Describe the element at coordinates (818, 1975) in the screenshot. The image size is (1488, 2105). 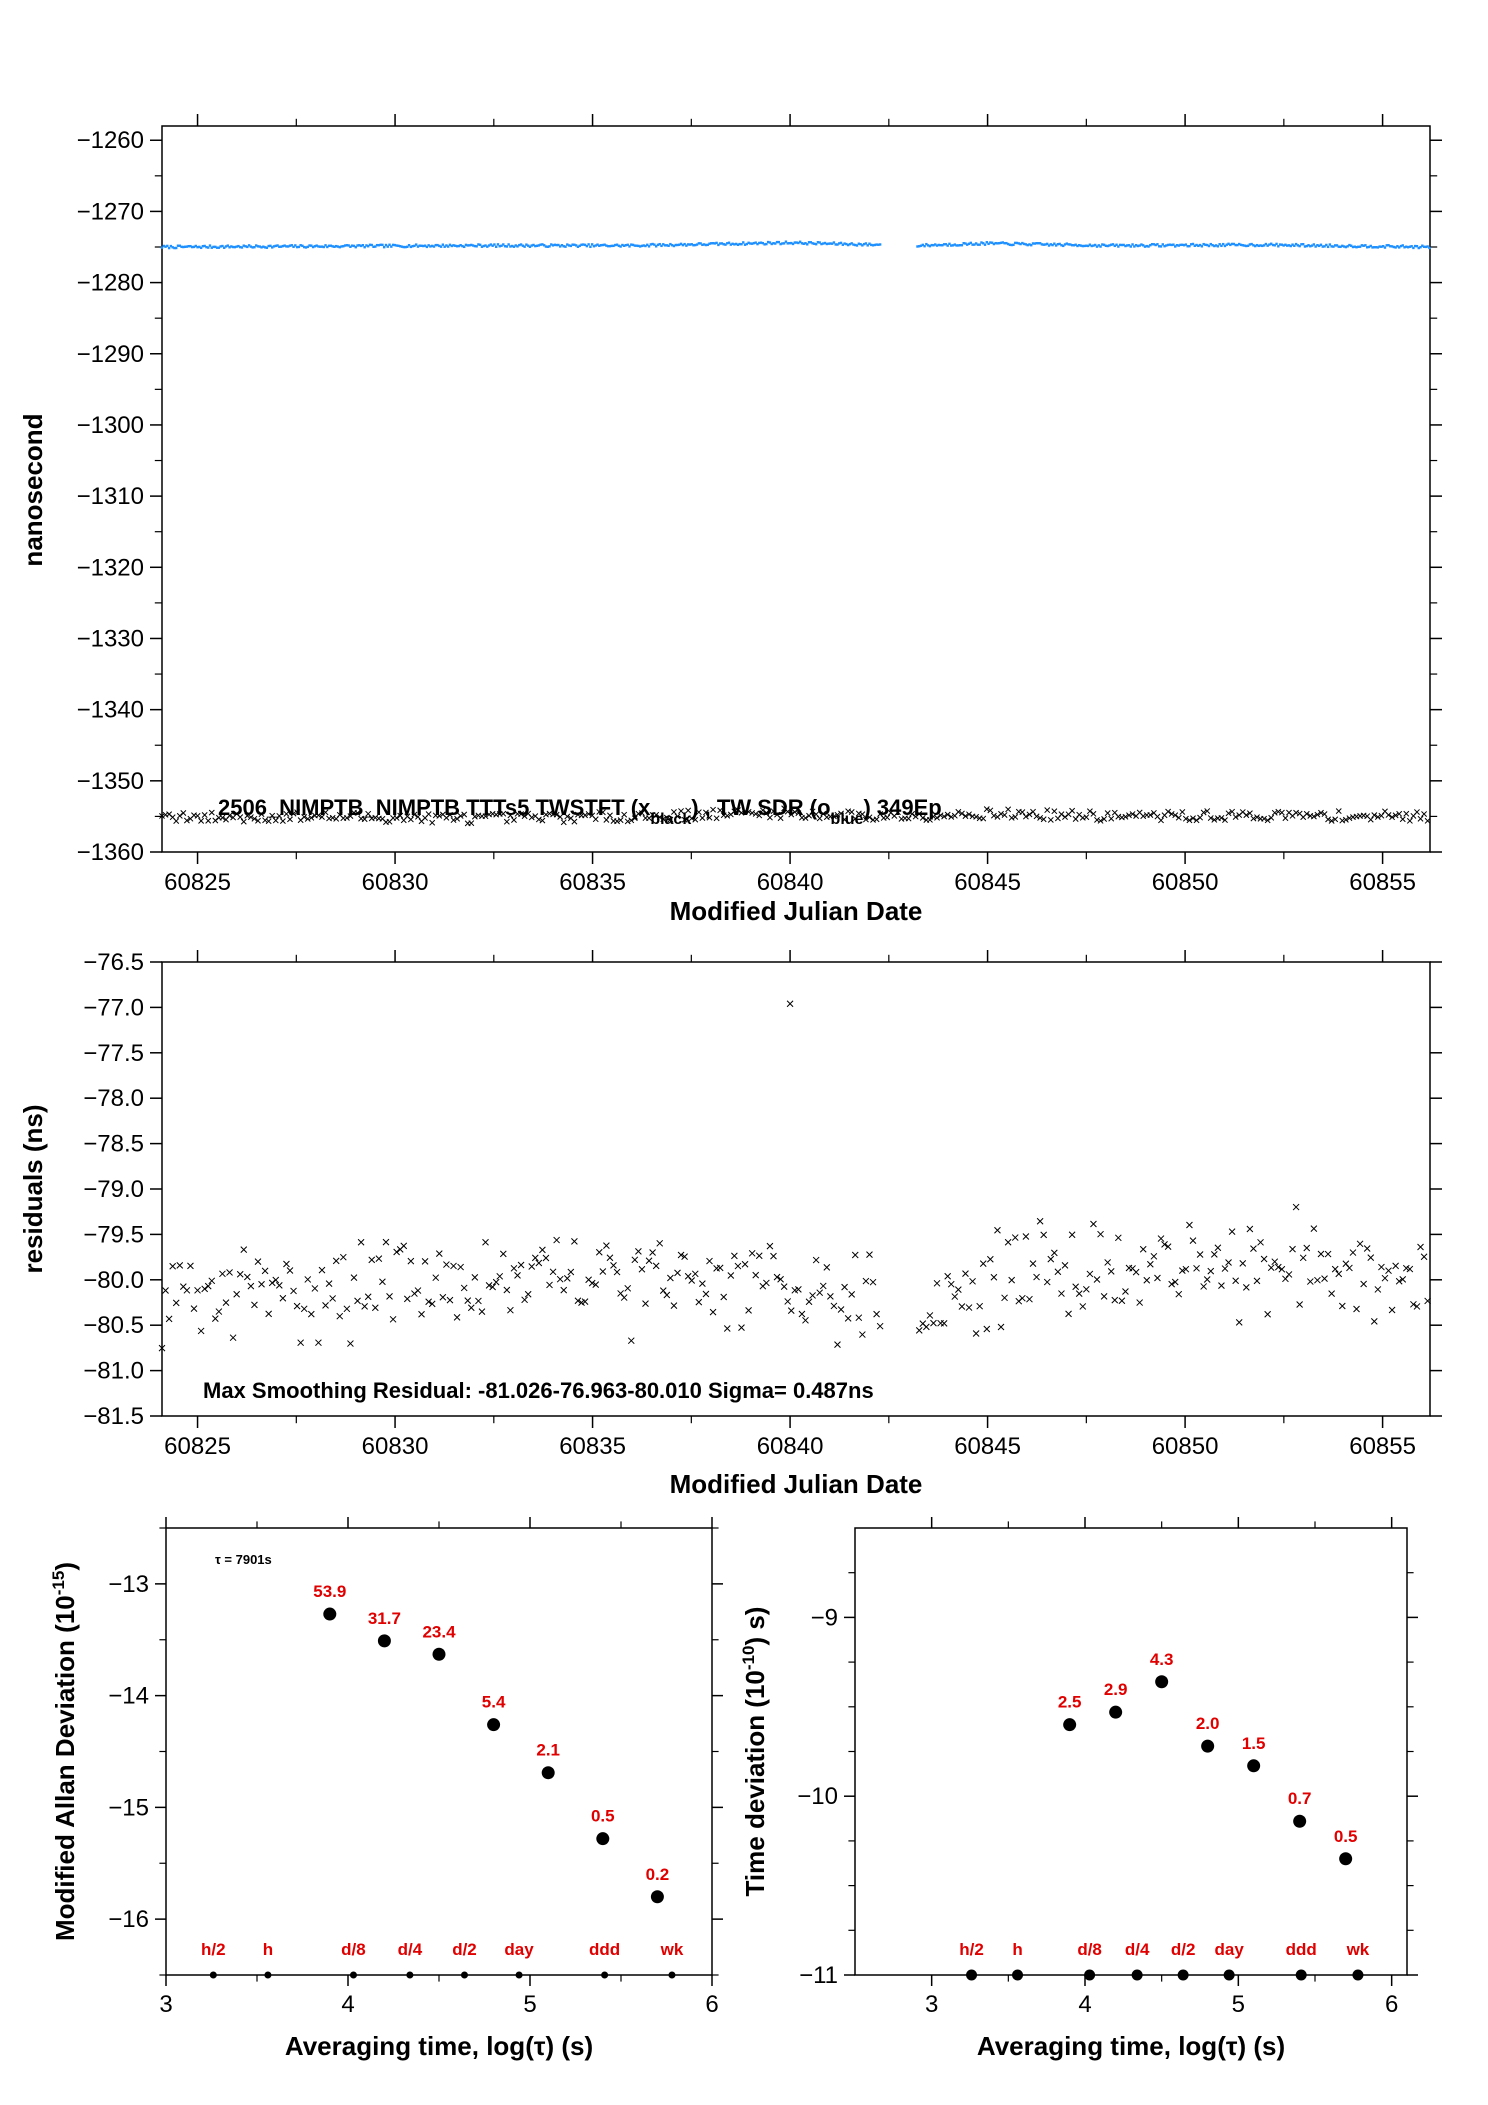
I see `y-tick-label: −11` at that location.